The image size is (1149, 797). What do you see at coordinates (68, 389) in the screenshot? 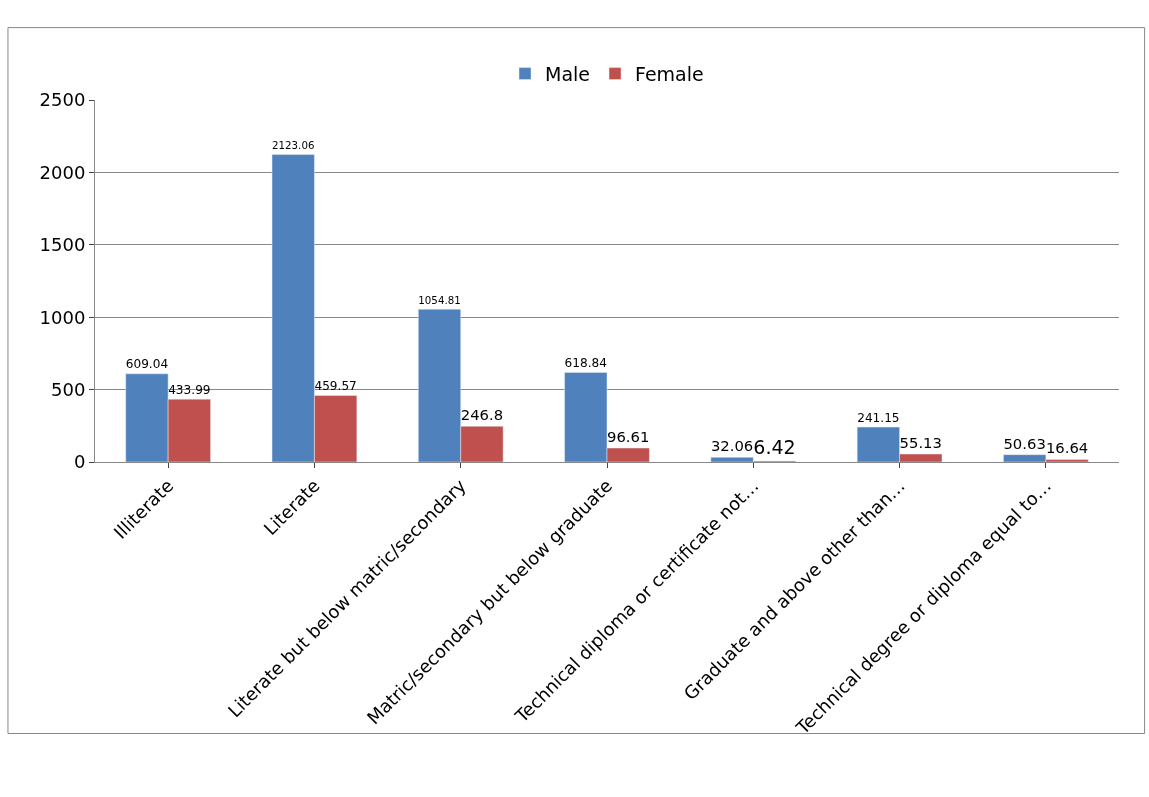
I see `y-tick-label: 500` at bounding box center [68, 389].